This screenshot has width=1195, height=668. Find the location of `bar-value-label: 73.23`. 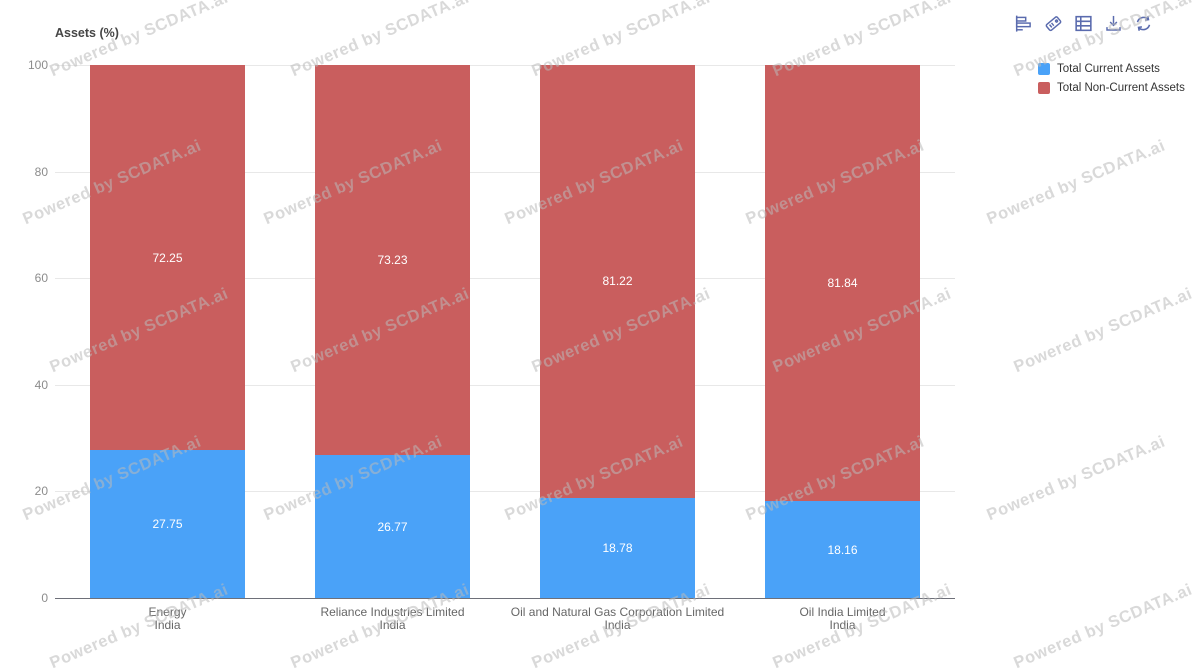

bar-value-label: 73.23 is located at coordinates (392, 260).